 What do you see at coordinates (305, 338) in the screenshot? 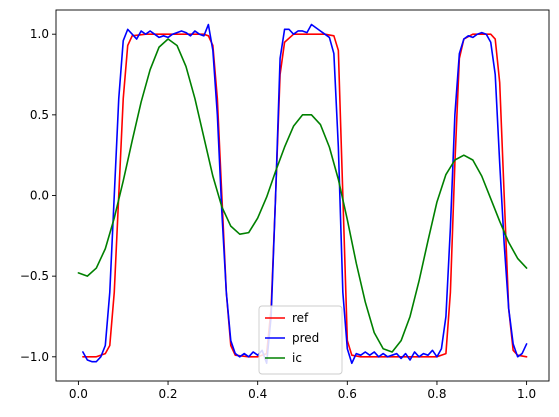
I see `legend-label-pred: pred` at bounding box center [305, 338].